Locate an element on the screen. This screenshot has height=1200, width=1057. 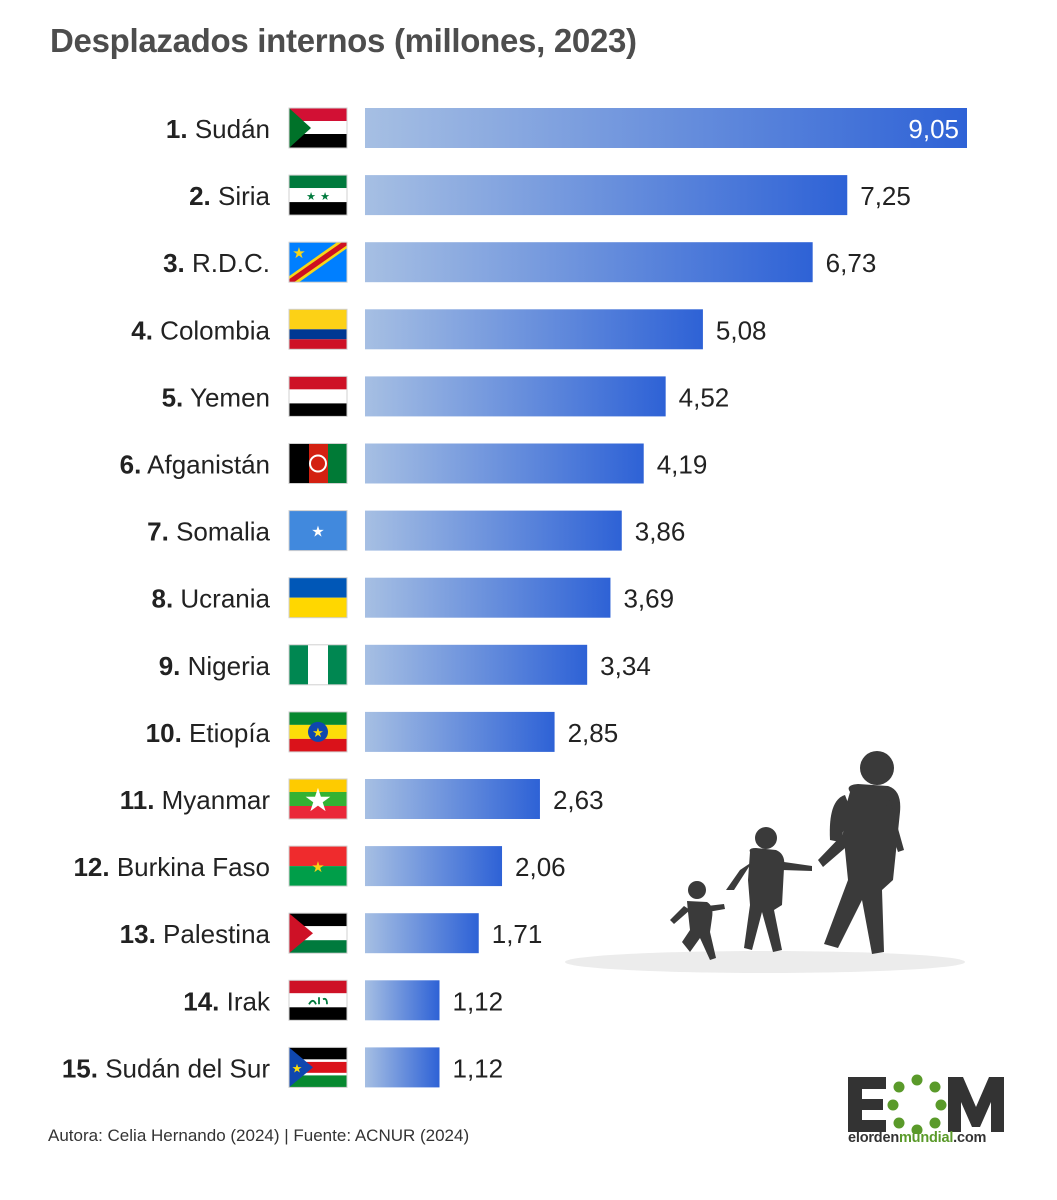
value-label: 3,86 is located at coordinates (660, 532).